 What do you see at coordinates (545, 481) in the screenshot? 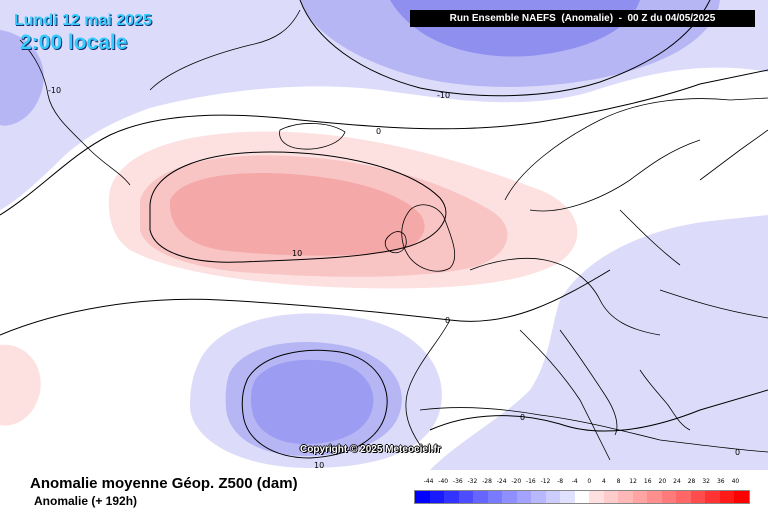
I see `legend-label: -12` at bounding box center [545, 481].